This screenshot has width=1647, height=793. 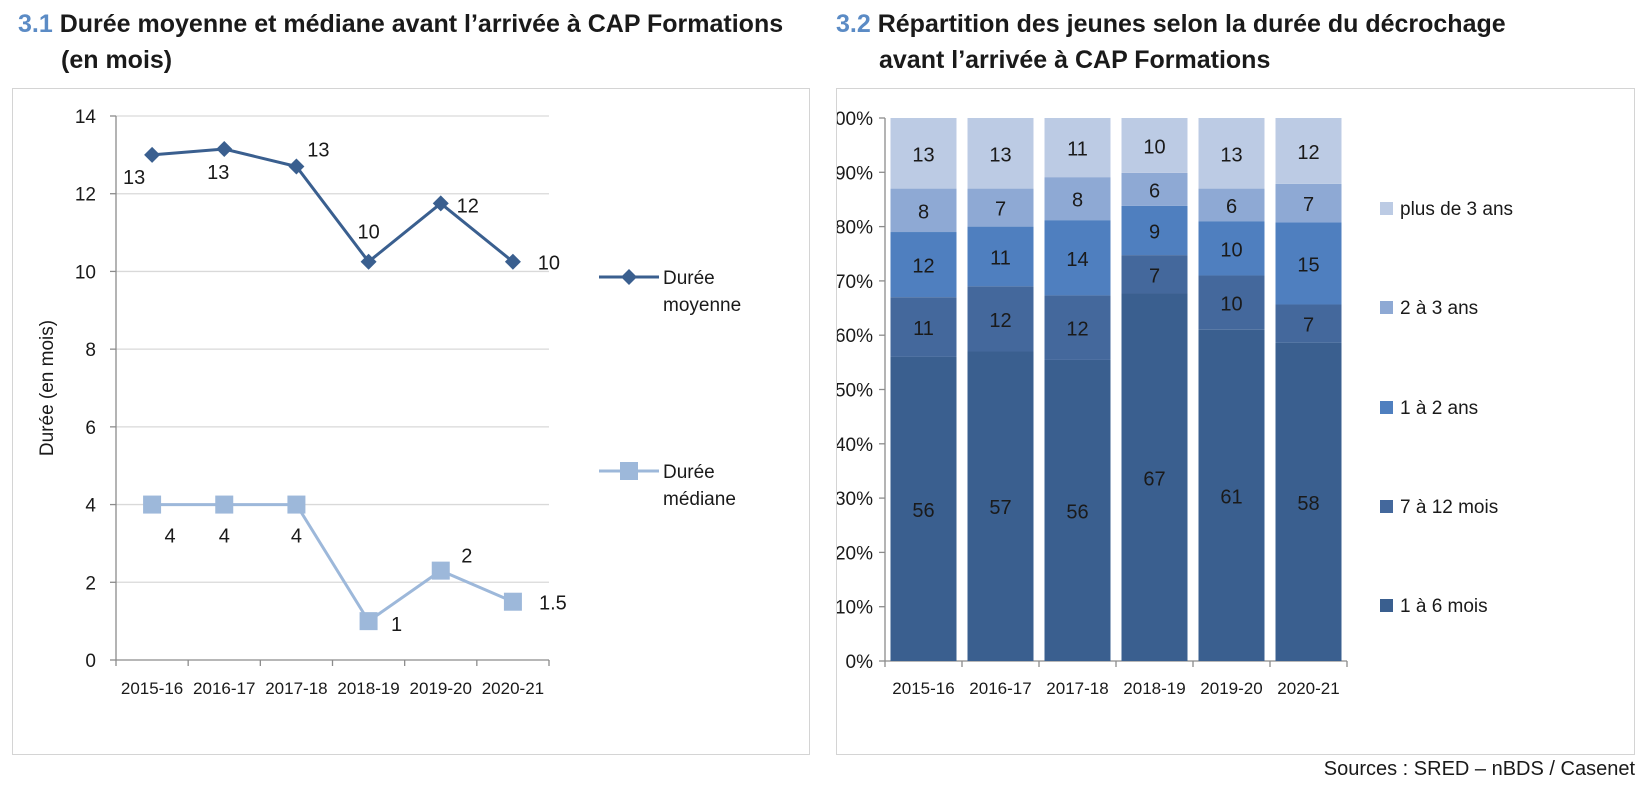 What do you see at coordinates (396, 625) in the screenshot?
I see `data-label: 1` at bounding box center [396, 625].